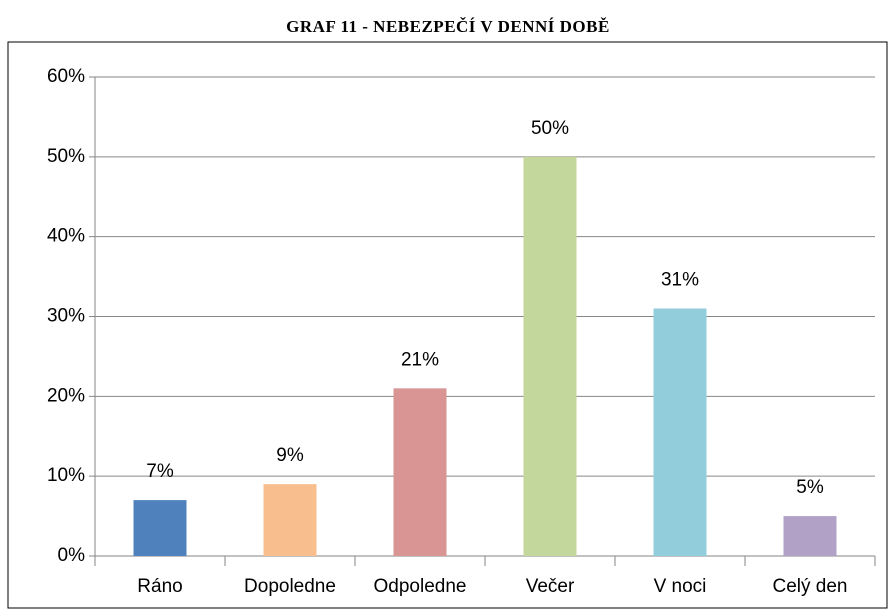 This screenshot has height=610, width=896. Describe the element at coordinates (159, 586) in the screenshot. I see `x-tick-label: Ráno` at that location.